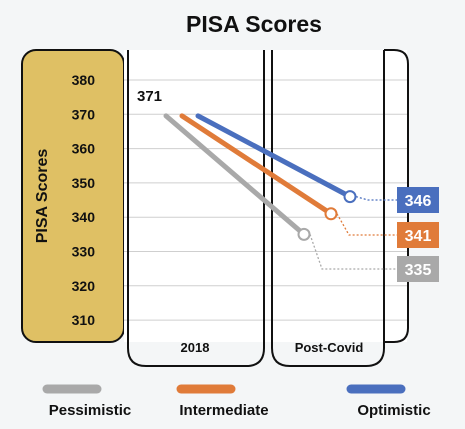 The width and height of the screenshot is (465, 429). I want to click on y-tick-350: 350, so click(84, 183).